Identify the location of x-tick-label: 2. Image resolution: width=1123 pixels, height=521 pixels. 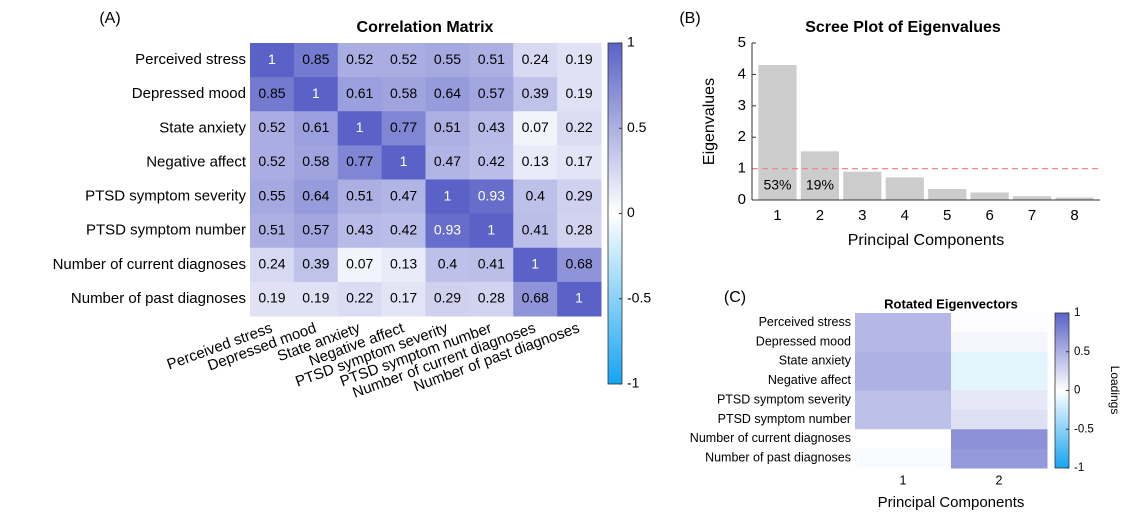
(820, 215).